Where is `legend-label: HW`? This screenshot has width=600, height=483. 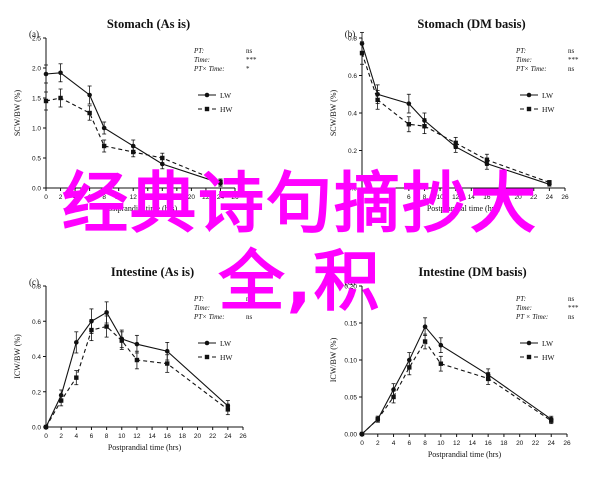
legend-label: HW is located at coordinates (226, 109).